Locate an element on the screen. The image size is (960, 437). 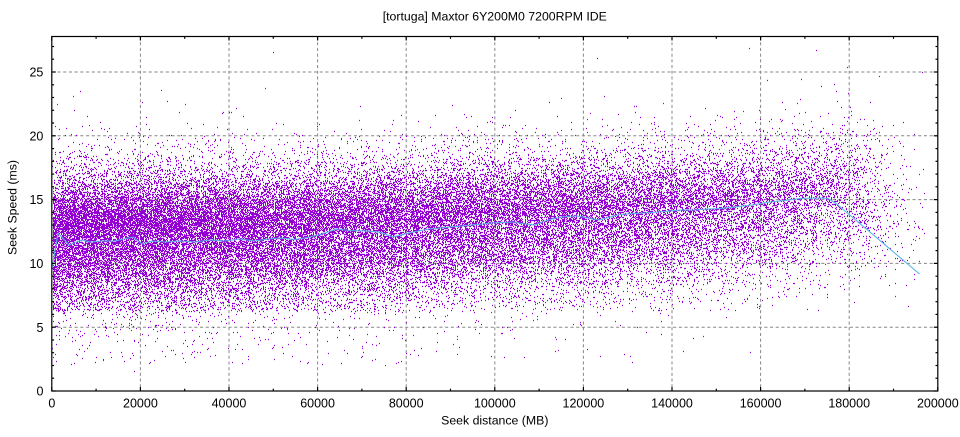
svg-text: 20 is located at coordinates (36, 136).